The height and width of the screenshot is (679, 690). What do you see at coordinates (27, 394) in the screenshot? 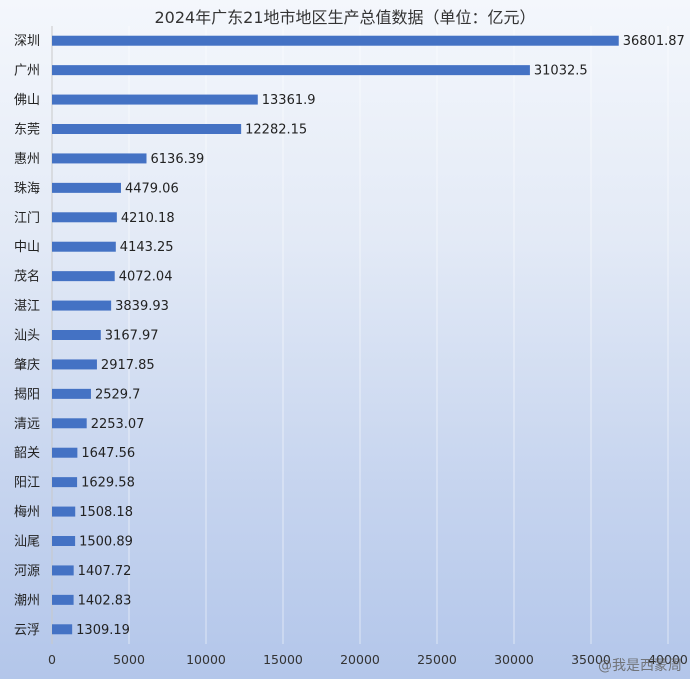
I see `category-label: 揭阳` at bounding box center [27, 394].